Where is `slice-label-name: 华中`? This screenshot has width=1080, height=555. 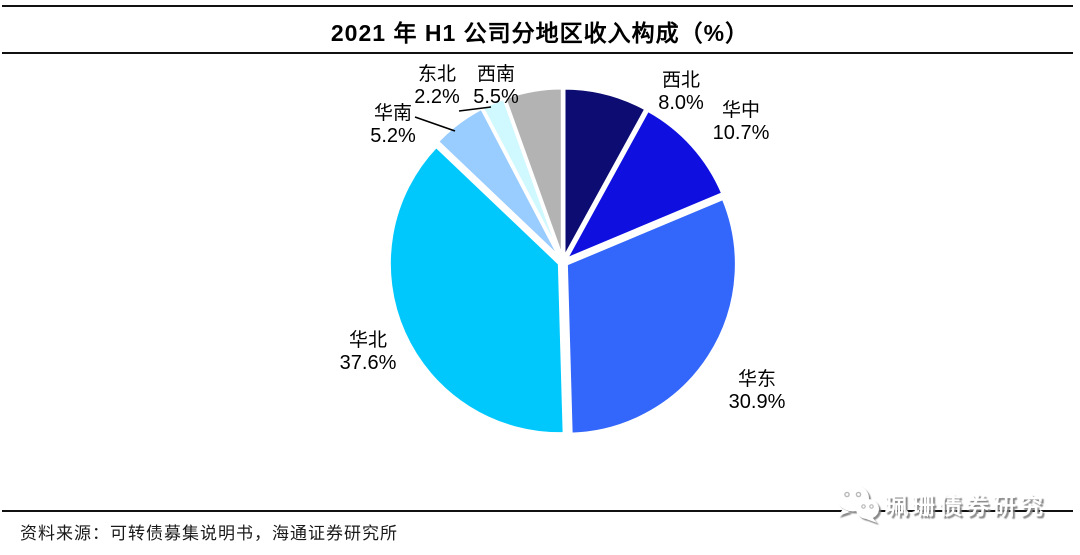 slice-label-name: 华中 is located at coordinates (740, 110).